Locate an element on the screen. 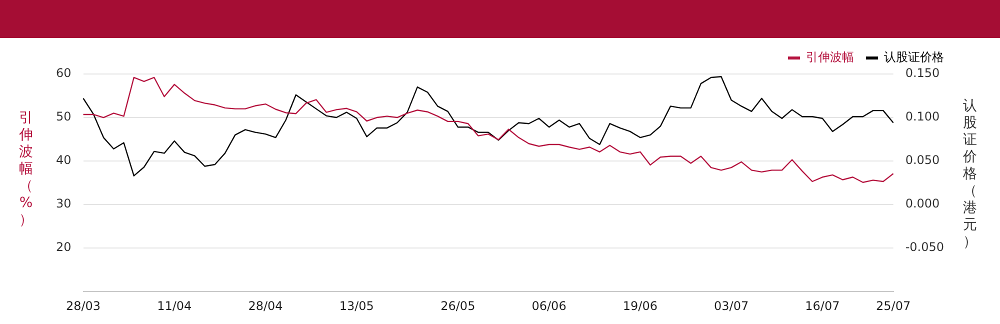 The image size is (1000, 324). x-tick-label: 11/04 is located at coordinates (174, 305).